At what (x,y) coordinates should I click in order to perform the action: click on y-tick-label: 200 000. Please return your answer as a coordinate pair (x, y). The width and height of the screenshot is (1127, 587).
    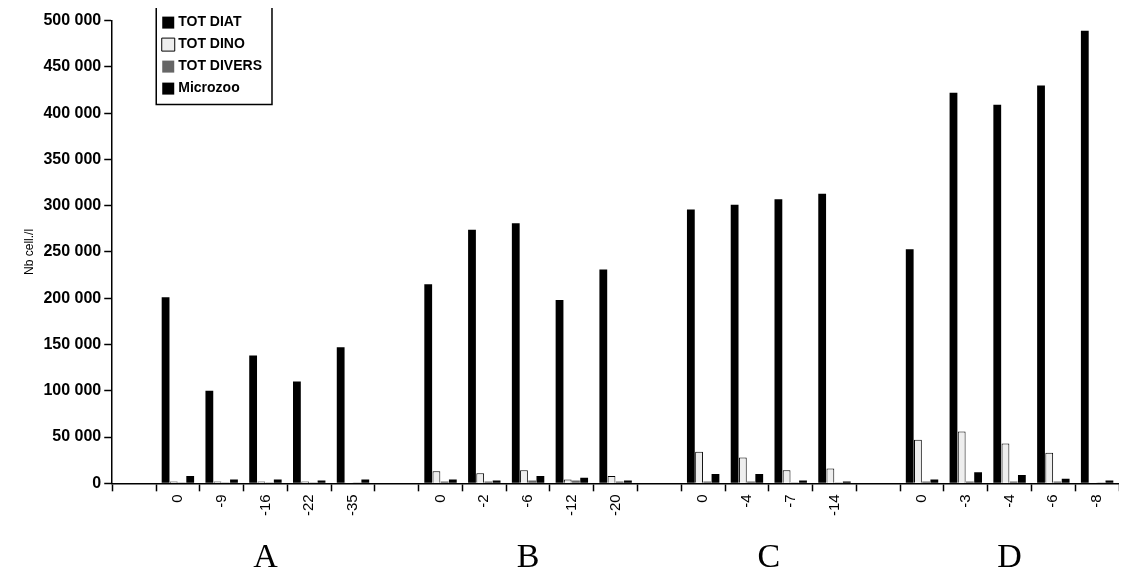
    Looking at the image, I should click on (72, 297).